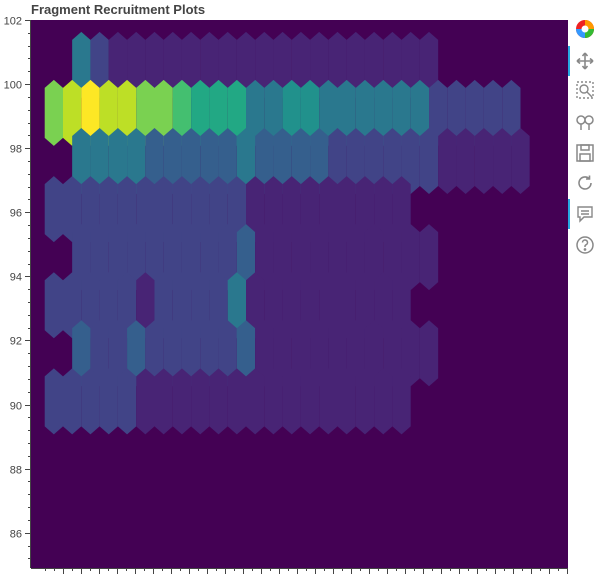 The height and width of the screenshot is (575, 604). What do you see at coordinates (585, 61) in the screenshot?
I see `pan-tool-icon` at bounding box center [585, 61].